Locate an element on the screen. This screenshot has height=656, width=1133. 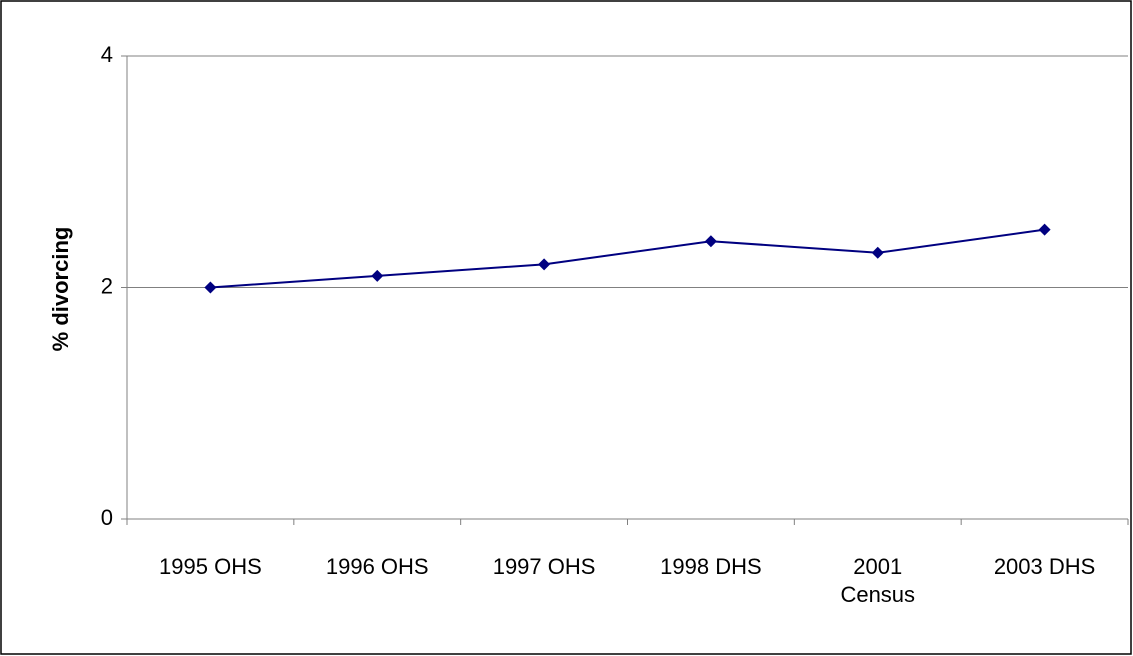
x-tick-label: 2003 DHS is located at coordinates (1044, 566).